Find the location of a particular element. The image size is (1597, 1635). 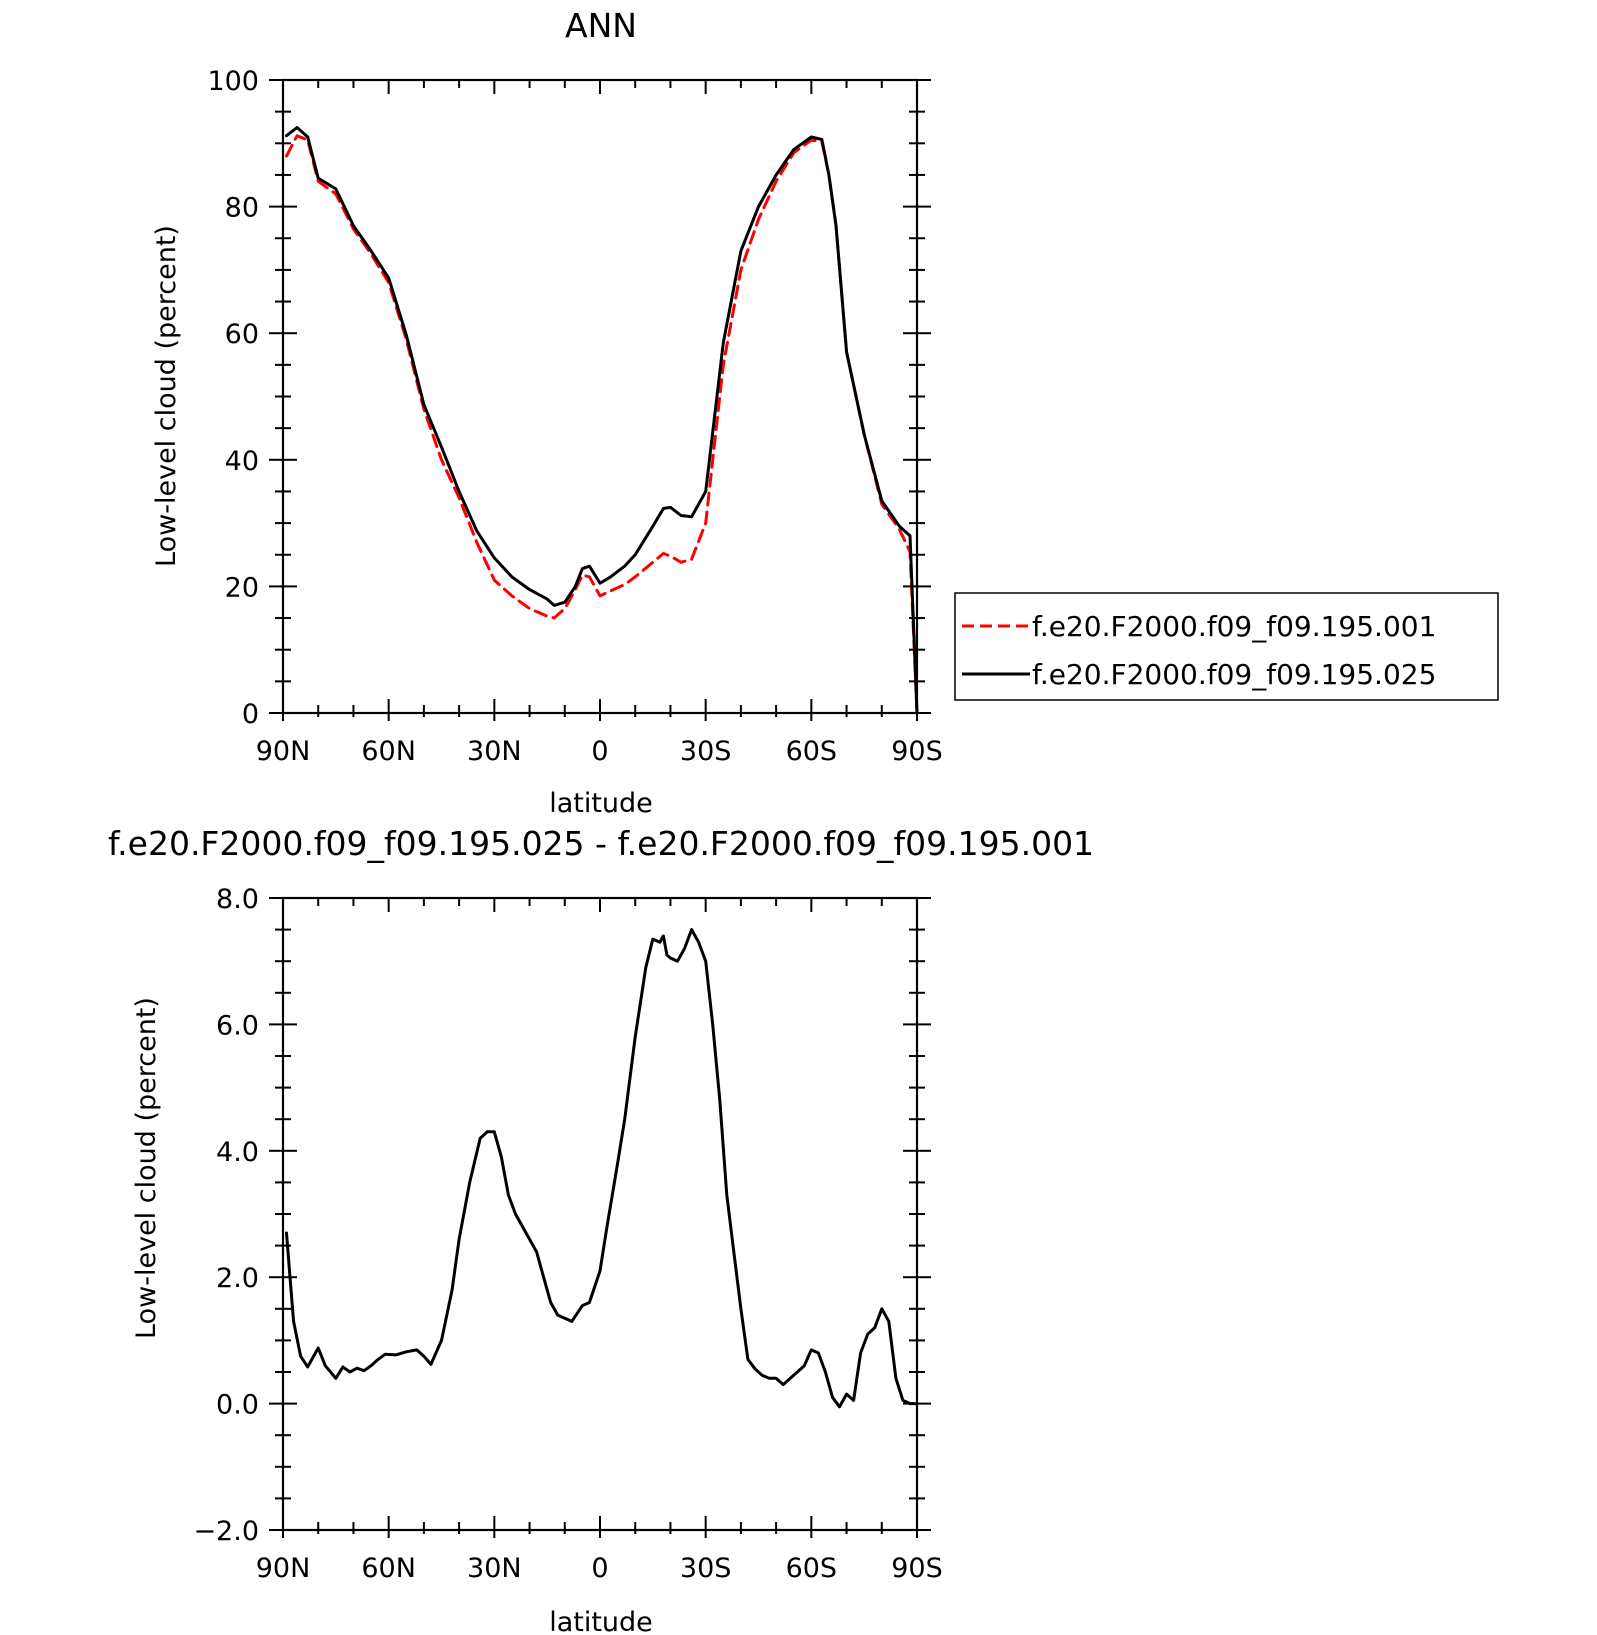

chart-bottom-xtick-label: 90N is located at coordinates (283, 1568).